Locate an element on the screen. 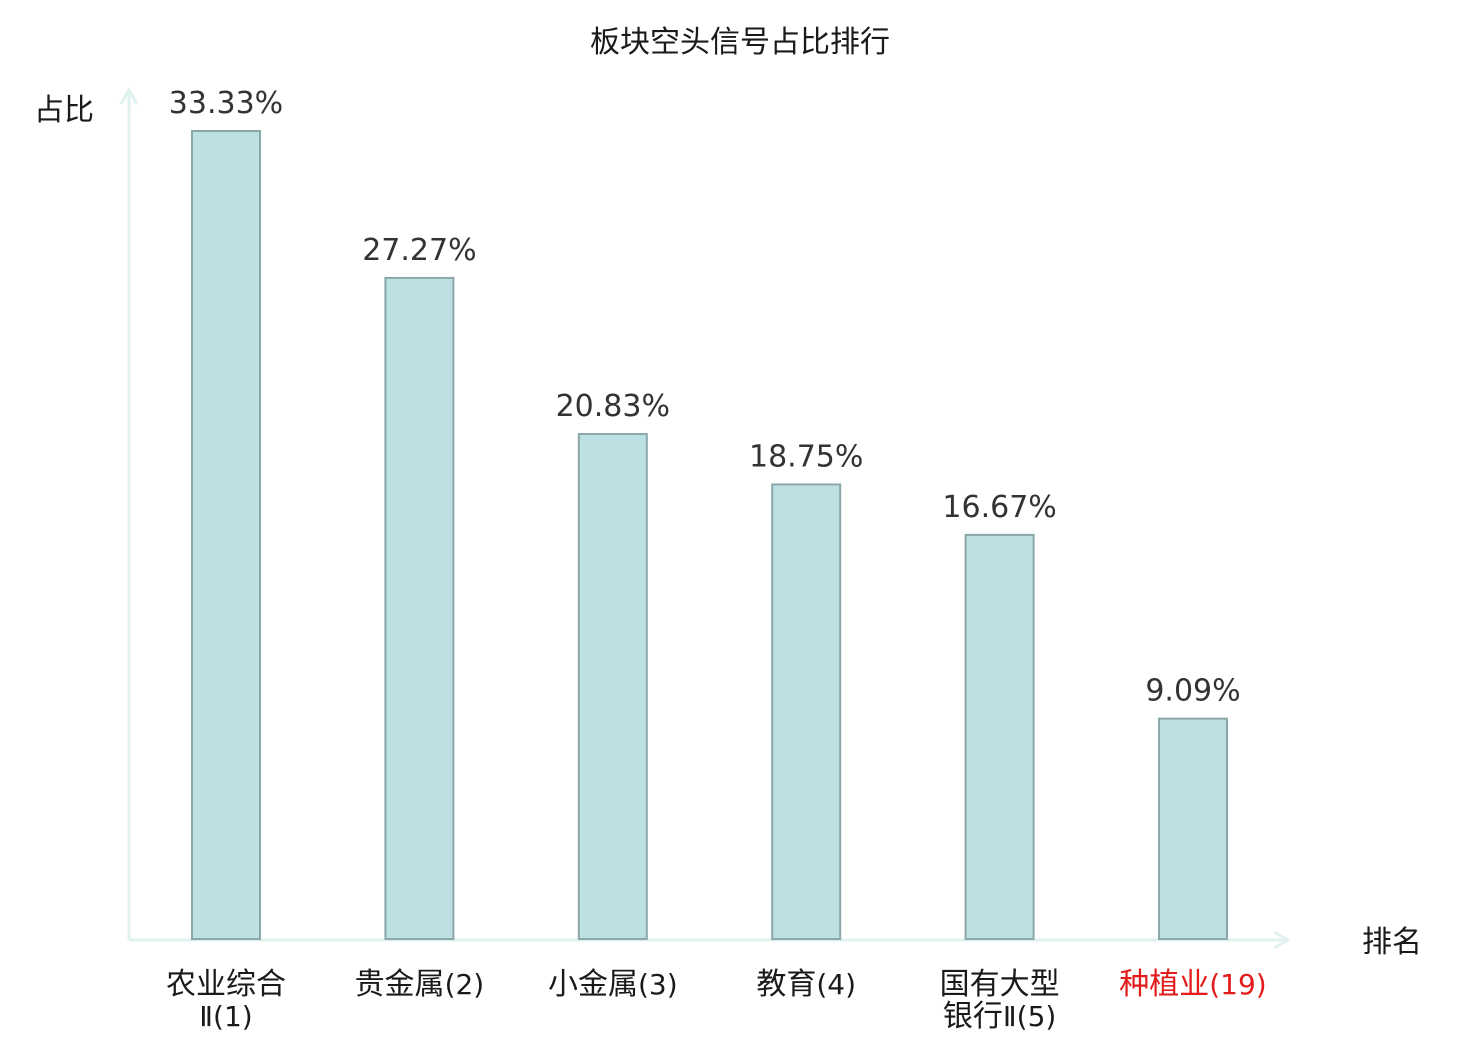 This screenshot has height=1040, width=1480. category-label: 银行Ⅱ(5) is located at coordinates (999, 1016).